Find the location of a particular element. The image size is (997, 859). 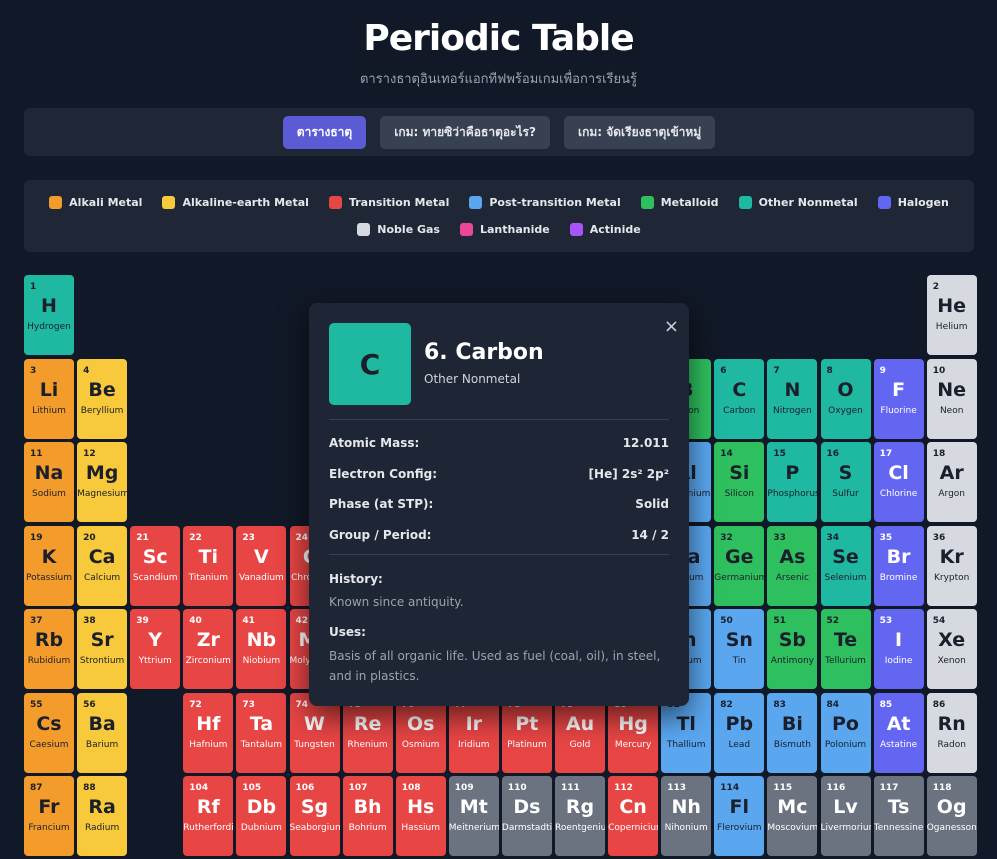

element-cell: 73 Ta Tantalum is located at coordinates (261, 732).